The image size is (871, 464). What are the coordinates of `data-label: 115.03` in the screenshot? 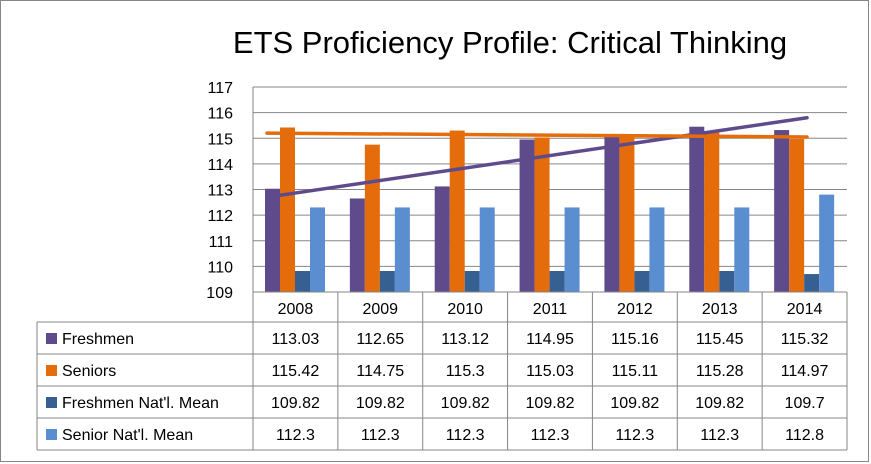 It's located at (550, 371).